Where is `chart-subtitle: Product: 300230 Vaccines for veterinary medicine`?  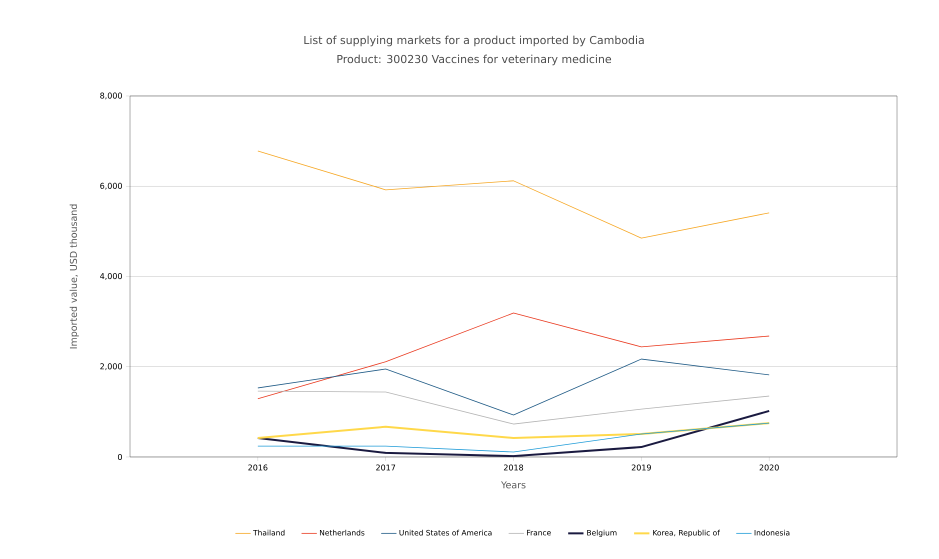 chart-subtitle: Product: 300230 Vaccines for veterinary medicine is located at coordinates (474, 60).